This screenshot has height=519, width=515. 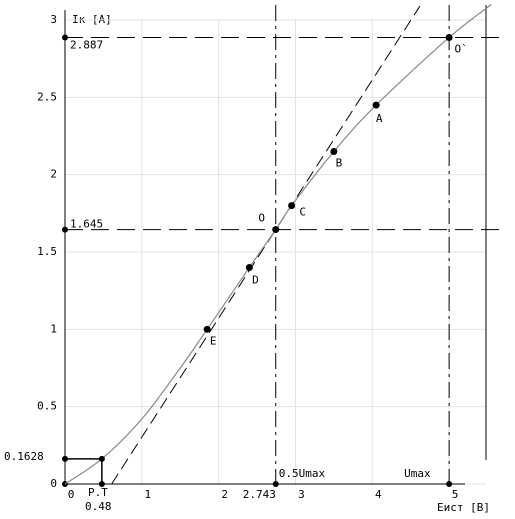 What do you see at coordinates (259, 494) in the screenshot?
I see `reference-label: 2.743` at bounding box center [259, 494].